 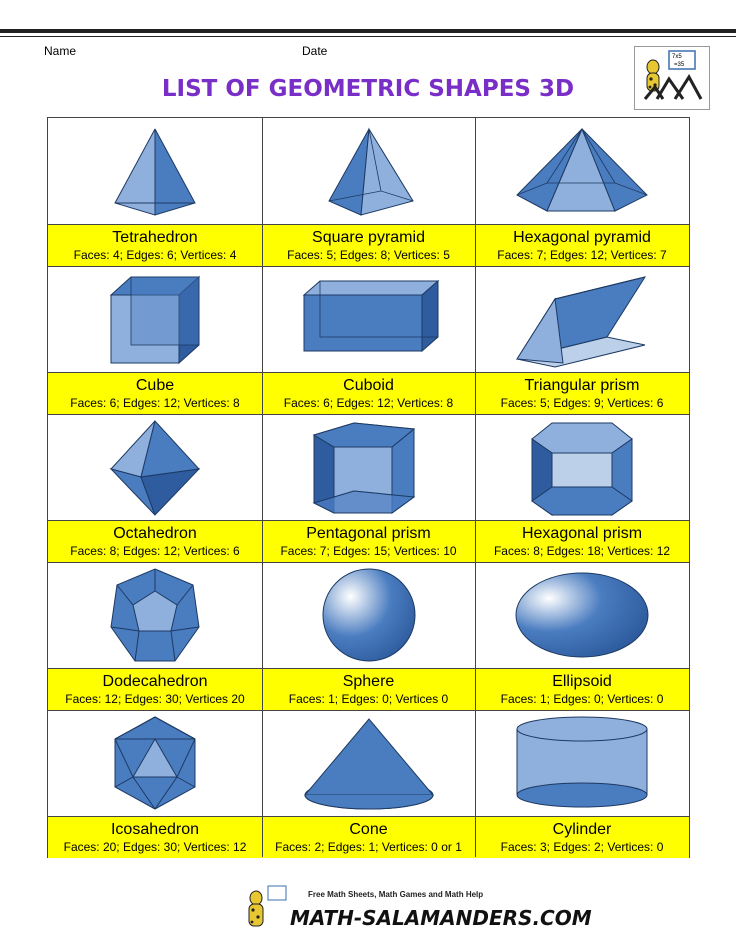 I want to click on shape-stats: Faces: 3; Edges: 2; Vertices: 0, so click(x=582, y=847).